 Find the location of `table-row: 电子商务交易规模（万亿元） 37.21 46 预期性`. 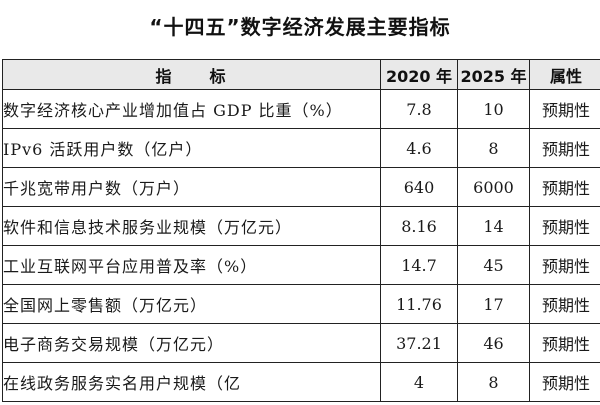

table-row: 电子商务交易规模（万亿元） 37.21 46 预期性 is located at coordinates (301, 343).